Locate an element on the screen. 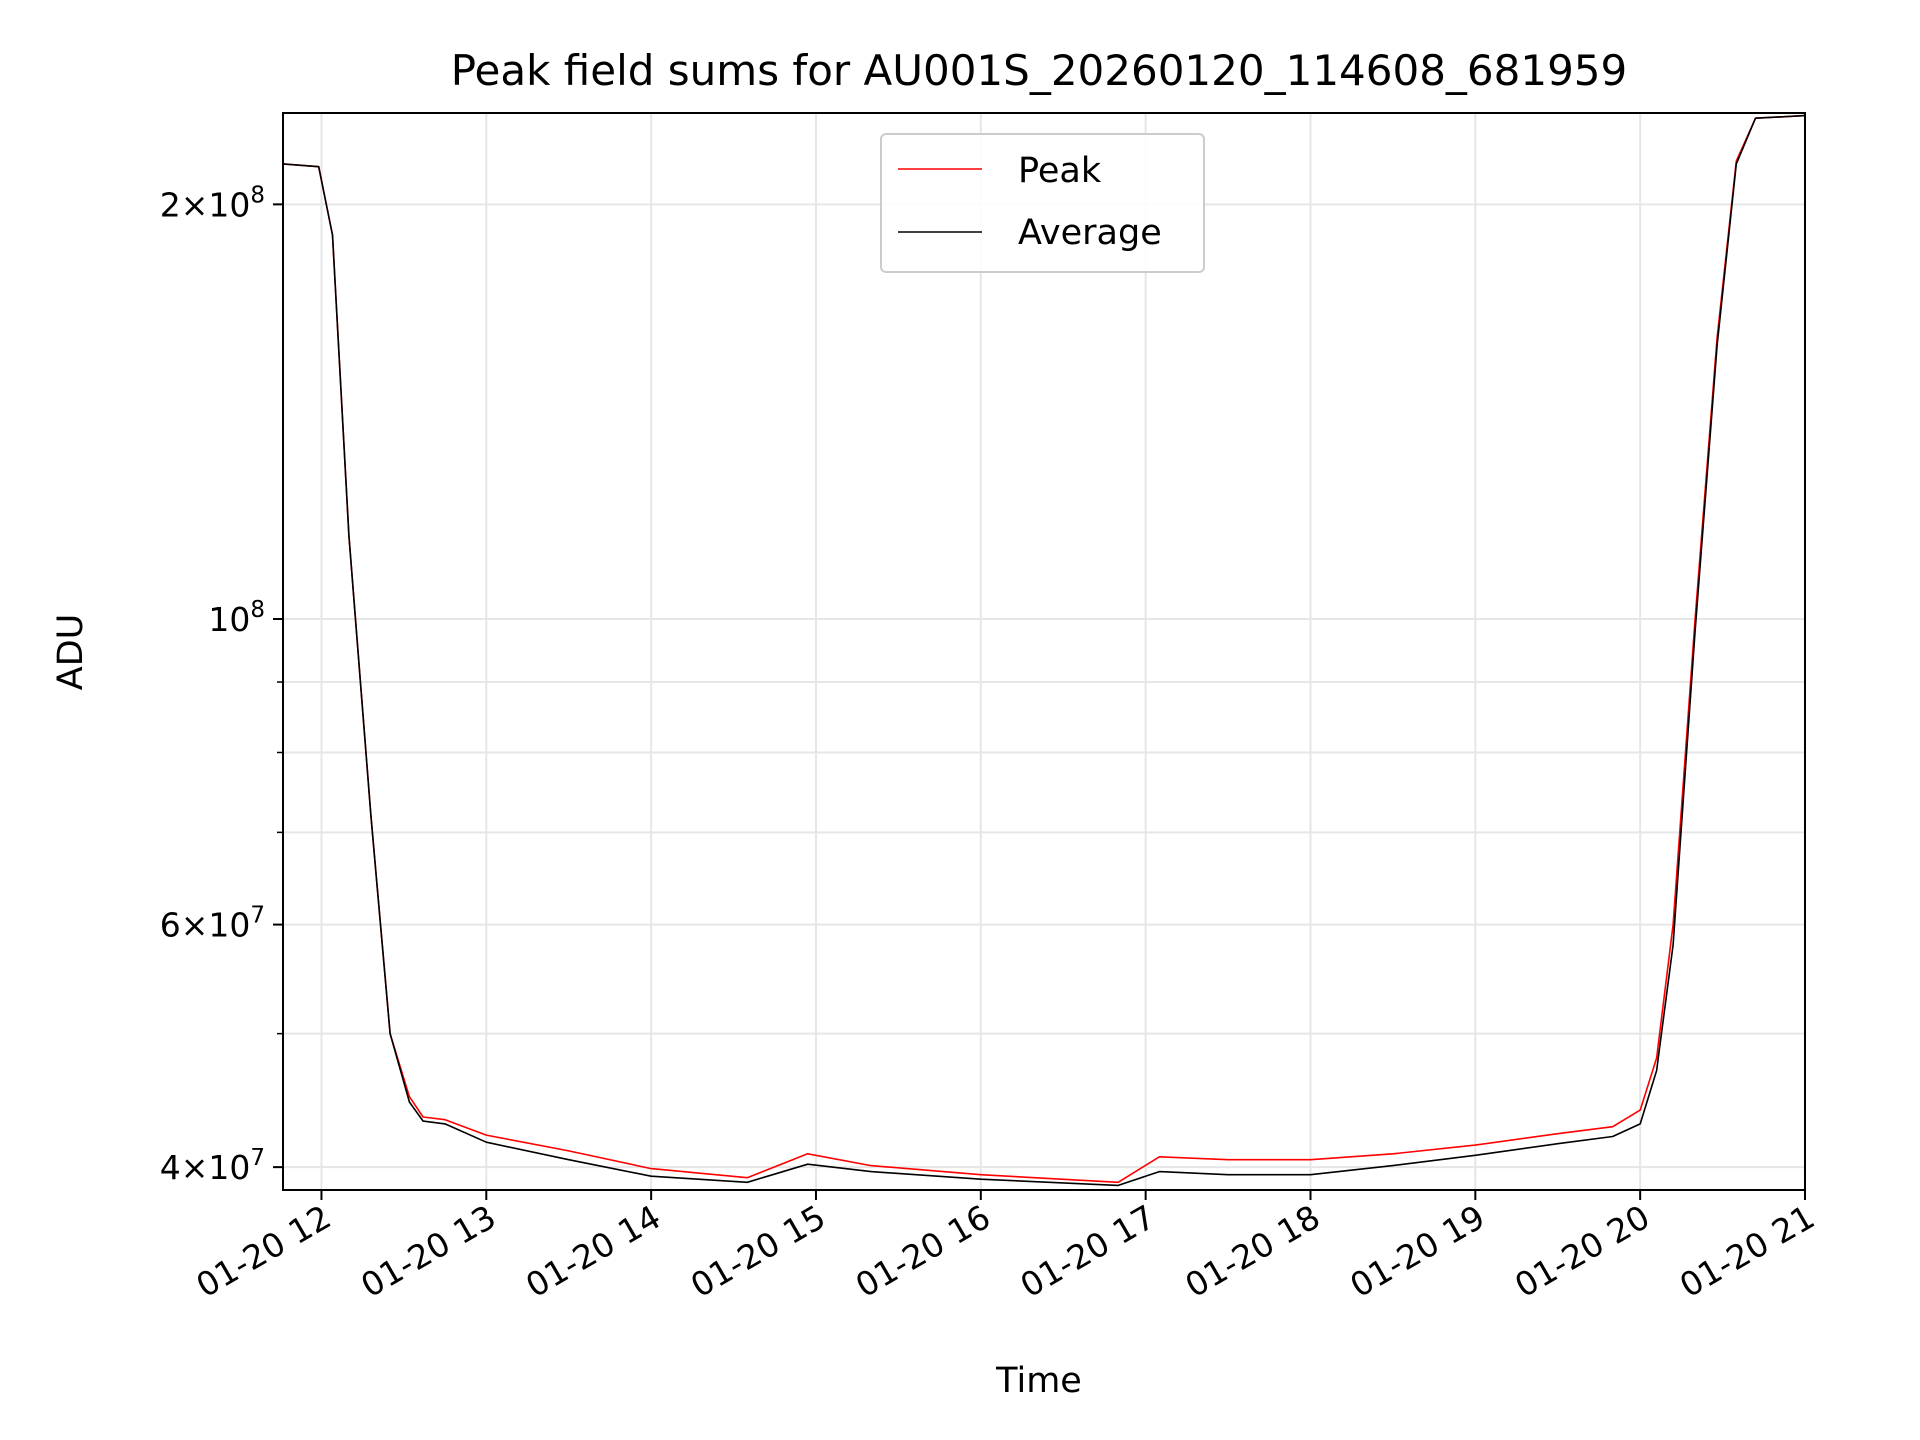  y-tick-label: 4×107 is located at coordinates (212, 1166).